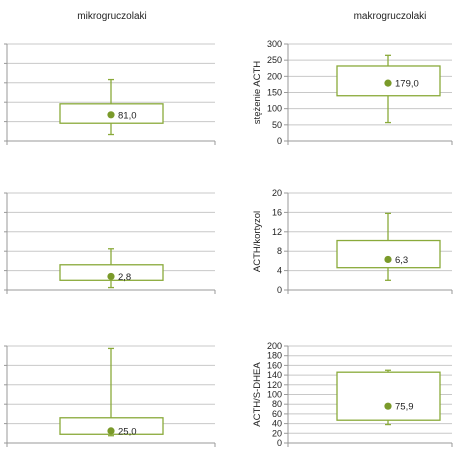 The width and height of the screenshot is (474, 474). I want to click on median-label: 25,0, so click(127, 431).